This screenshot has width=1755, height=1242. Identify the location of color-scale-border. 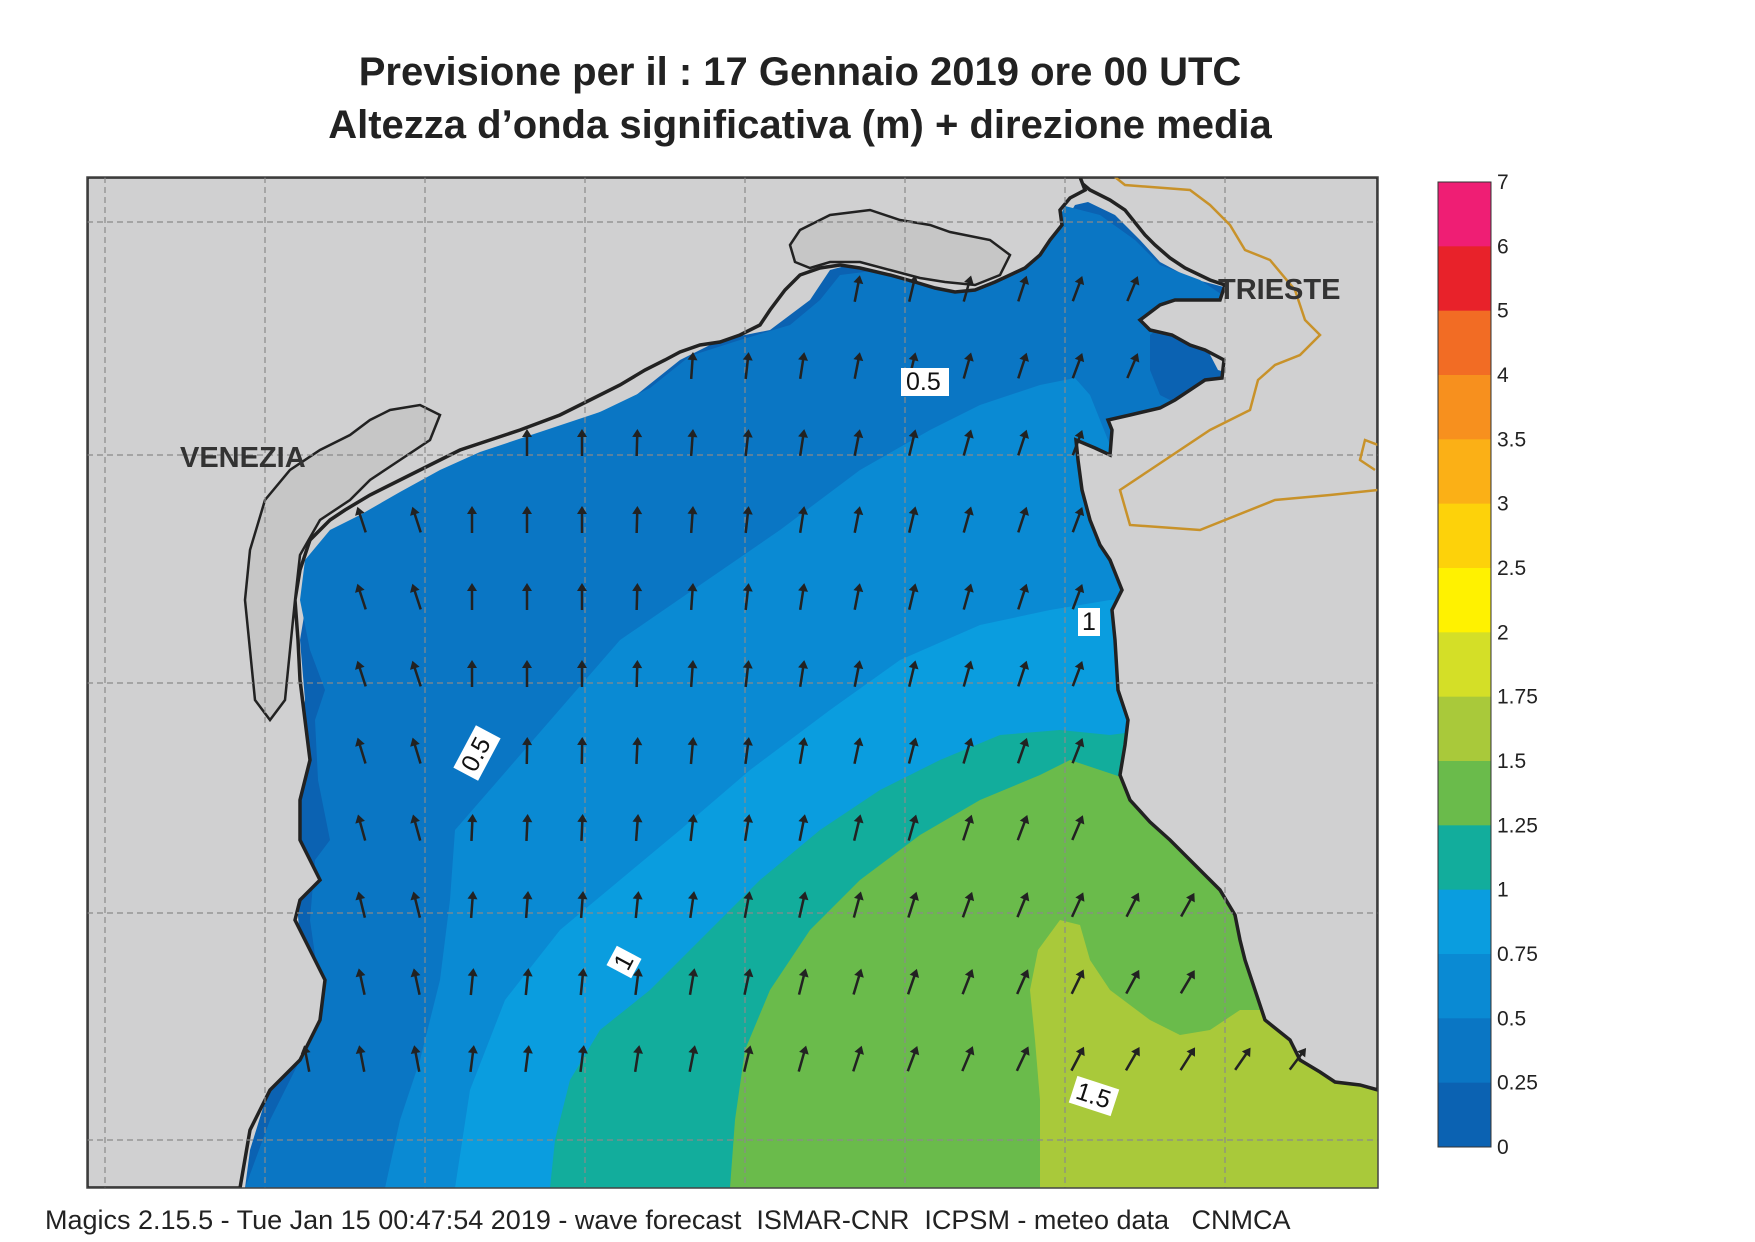
(1464, 664).